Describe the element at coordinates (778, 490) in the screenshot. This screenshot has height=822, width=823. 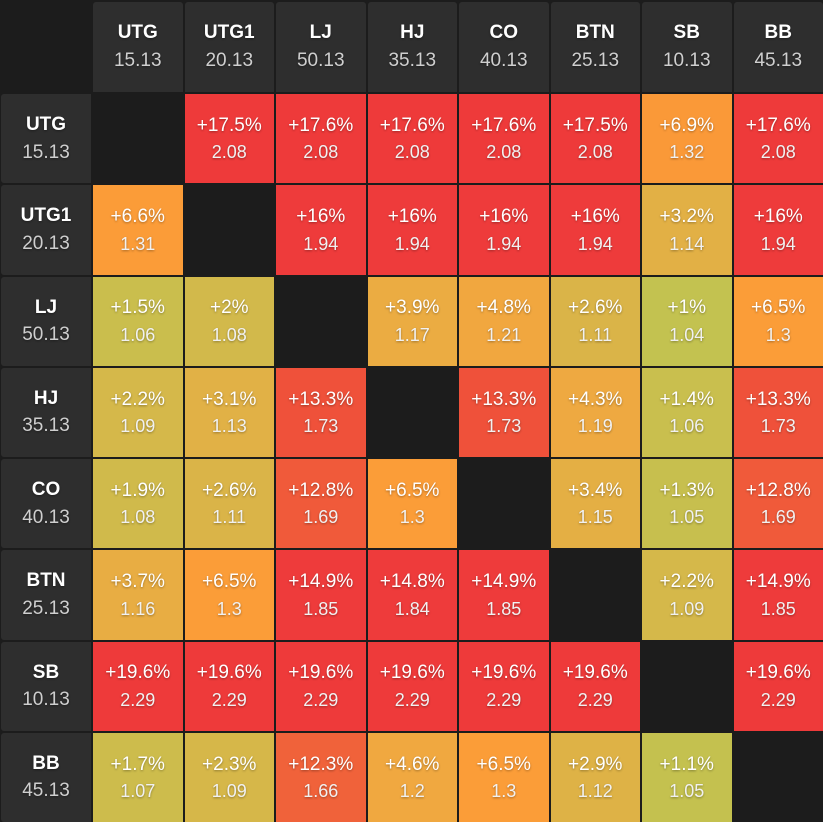
I see `cell-percentage: +12.8%` at that location.